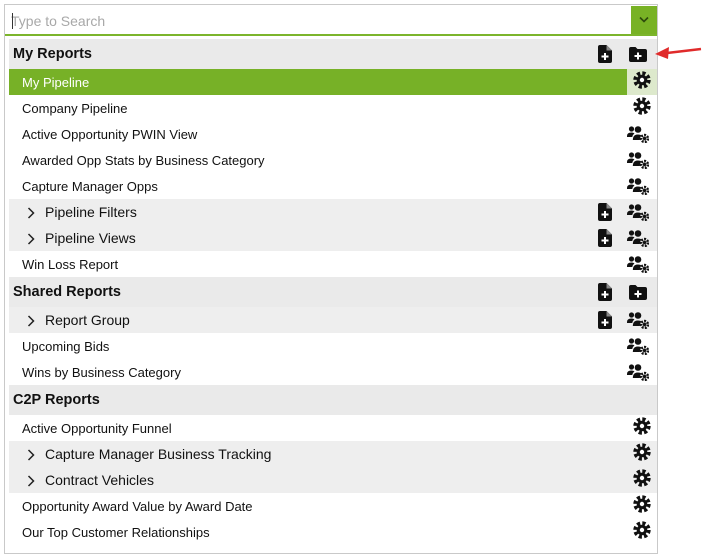 The width and height of the screenshot is (706, 556). I want to click on report-item-label: Upcoming Bids, so click(66, 346).